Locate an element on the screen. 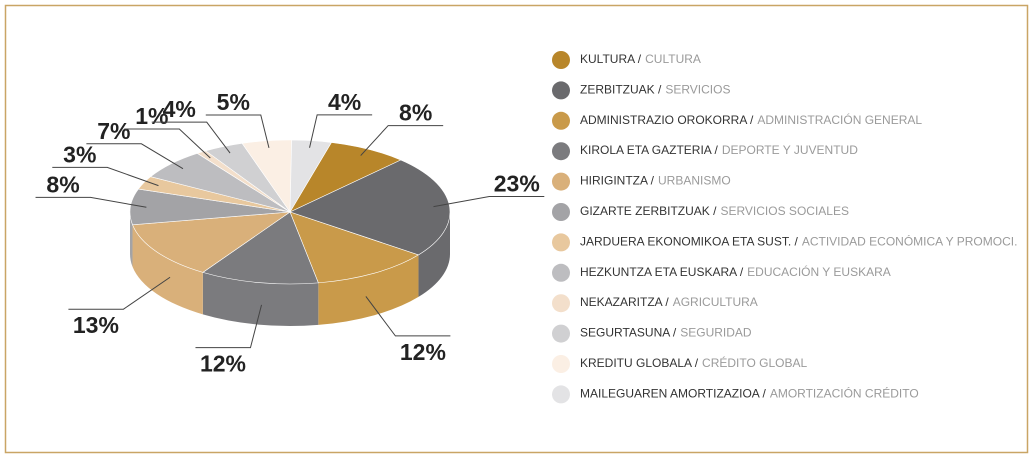 This screenshot has height=458, width=1033. legend-label: GIZARTE ZERBITZUAK / SERVICIOS SOCIALES is located at coordinates (714, 211).